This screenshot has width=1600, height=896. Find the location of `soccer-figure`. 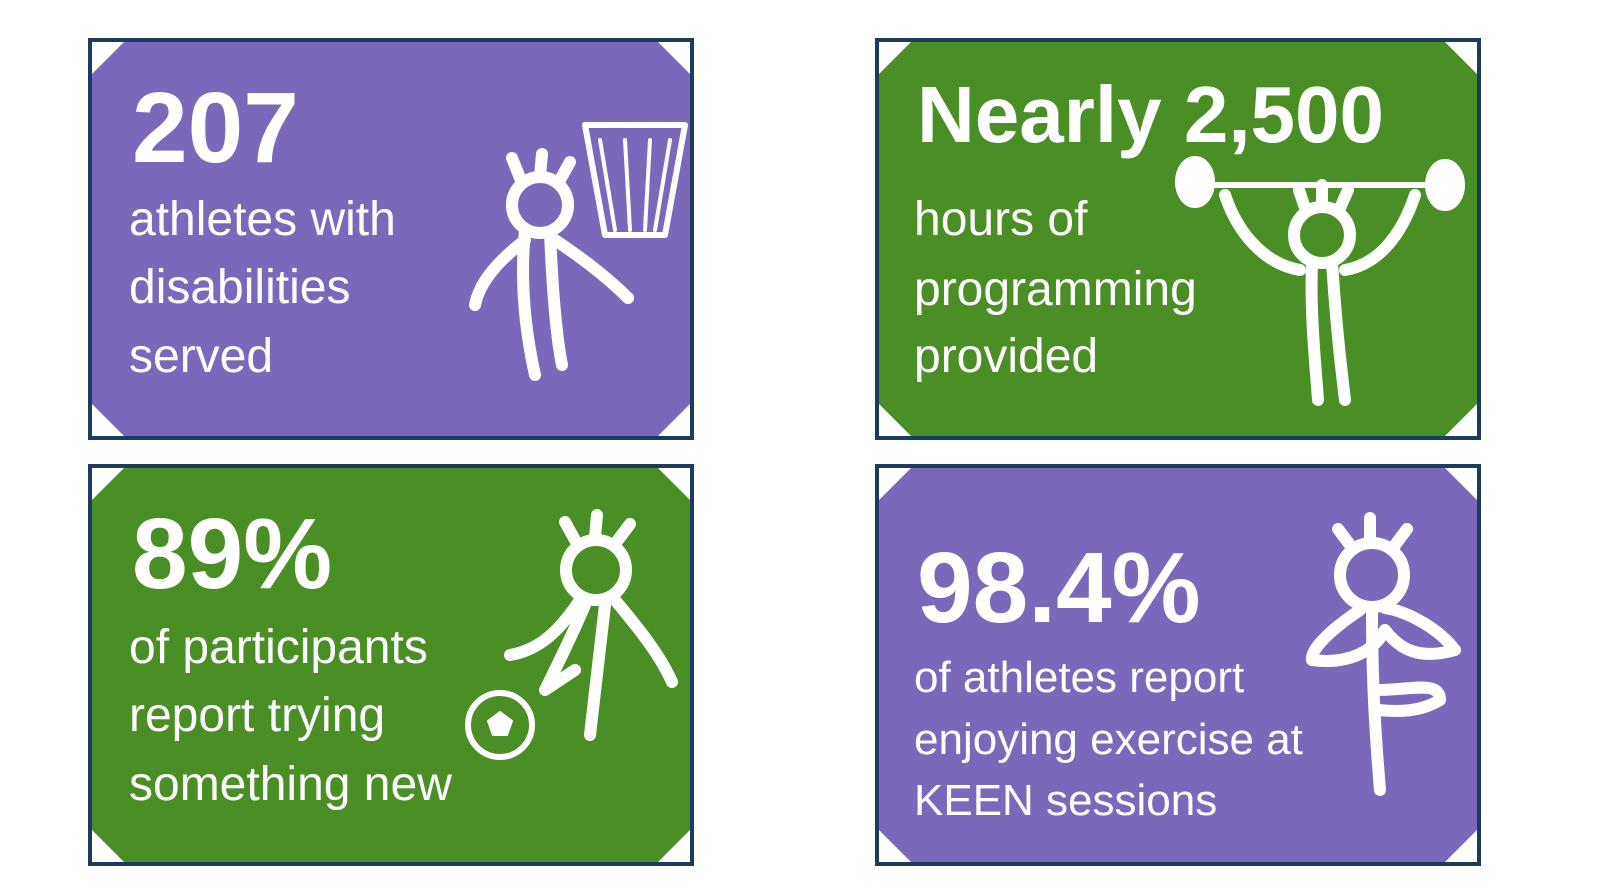

soccer-figure is located at coordinates (571, 634).